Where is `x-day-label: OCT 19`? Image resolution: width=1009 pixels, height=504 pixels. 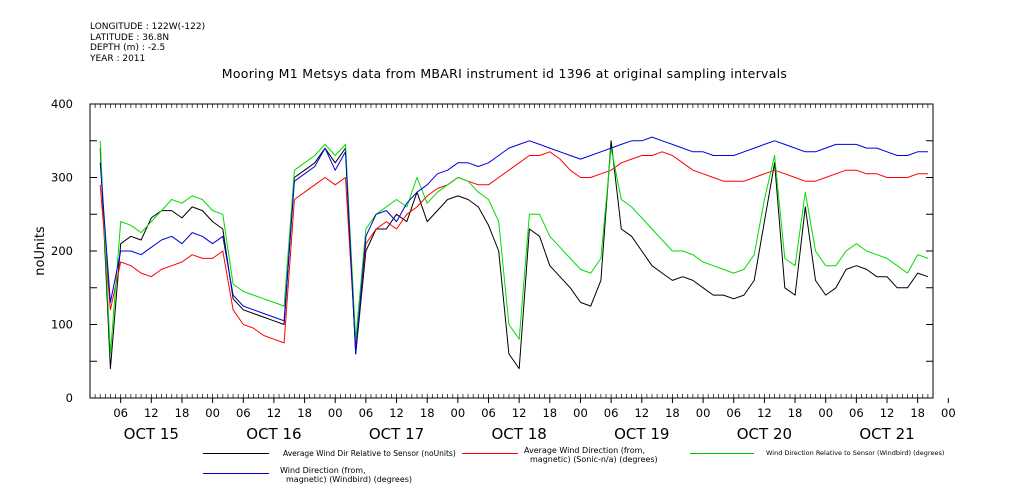
x-day-label: OCT 19 is located at coordinates (641, 434).